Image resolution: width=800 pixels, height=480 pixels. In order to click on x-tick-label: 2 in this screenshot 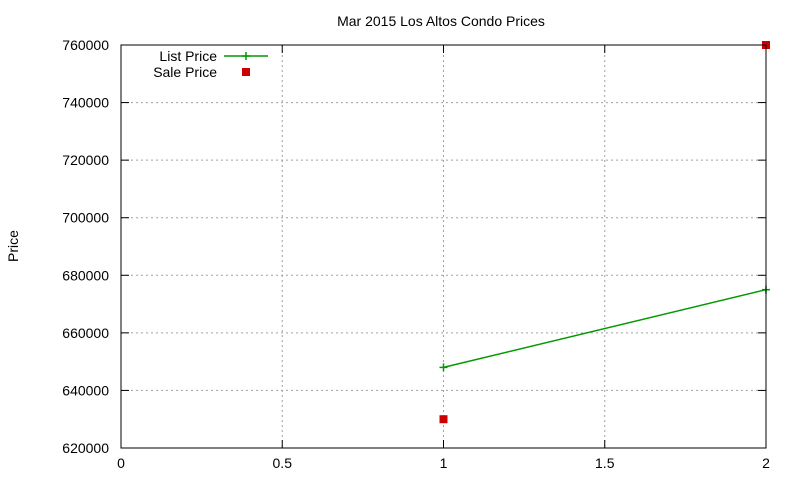, I will do `click(766, 463)`.